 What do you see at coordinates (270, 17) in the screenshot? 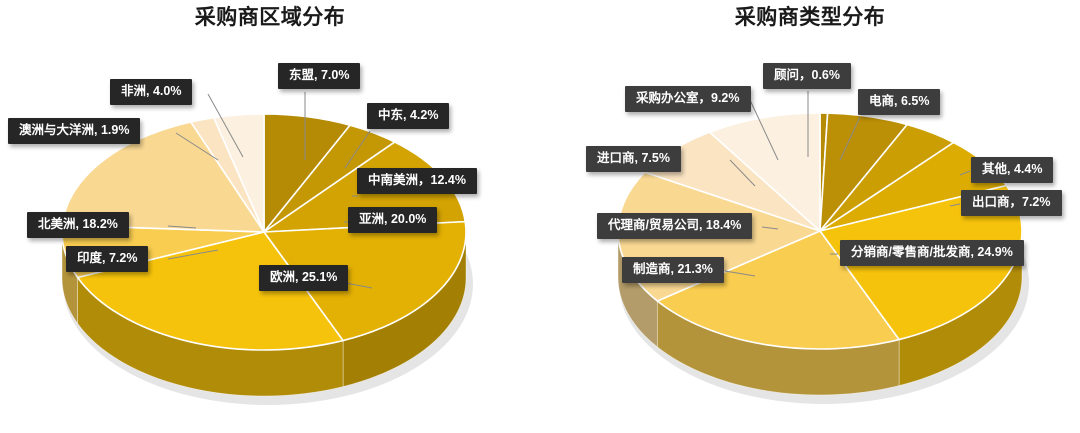
I see `chart-title-region: 采购商区域分布` at bounding box center [270, 17].